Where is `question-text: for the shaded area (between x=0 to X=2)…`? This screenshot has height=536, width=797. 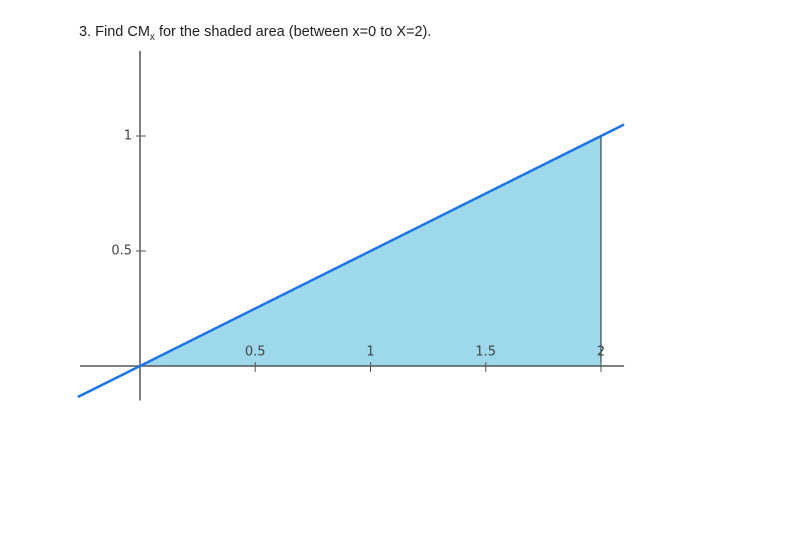
question-text: for the shaded area (between x=0 to X=2)… is located at coordinates (293, 32).